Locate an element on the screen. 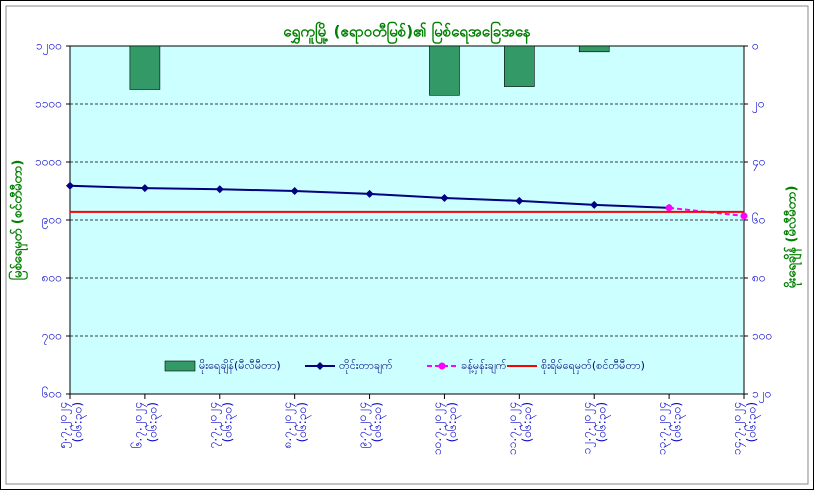 This screenshot has height=490, width=814. x-tick-label: ၁၁.၇.၂၀၂၄ is located at coordinates (513, 428).